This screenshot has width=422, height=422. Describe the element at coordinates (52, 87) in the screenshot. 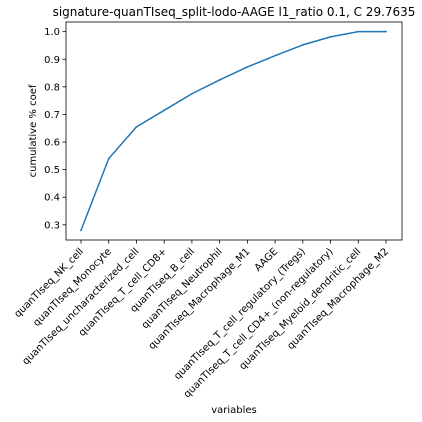

I see `y-tick-label: 0.8` at that location.